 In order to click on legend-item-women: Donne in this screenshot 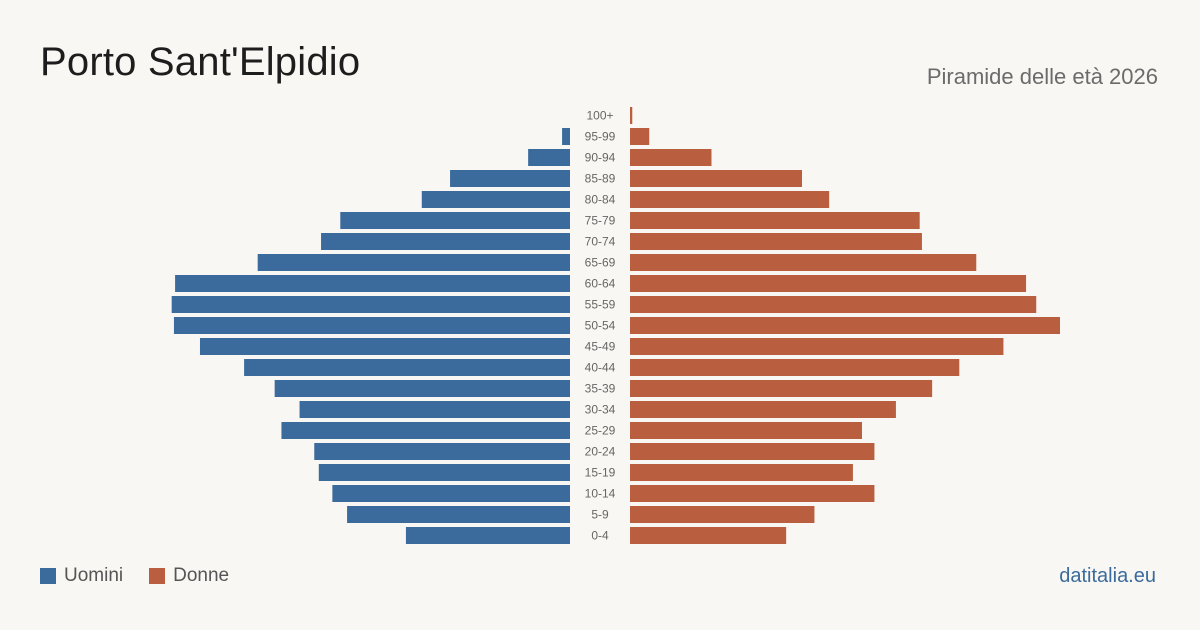, I will do `click(189, 576)`.